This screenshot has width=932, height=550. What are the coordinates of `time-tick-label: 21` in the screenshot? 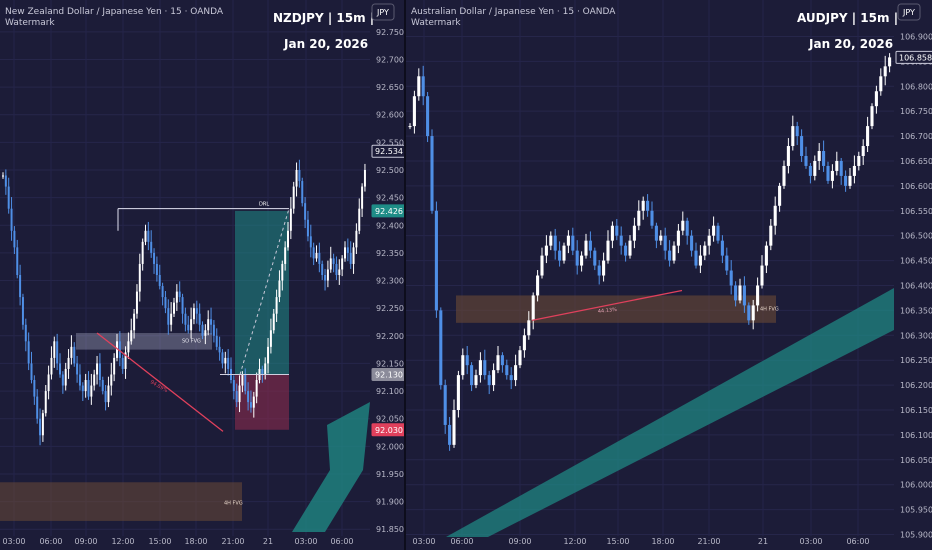 It's located at (268, 541).